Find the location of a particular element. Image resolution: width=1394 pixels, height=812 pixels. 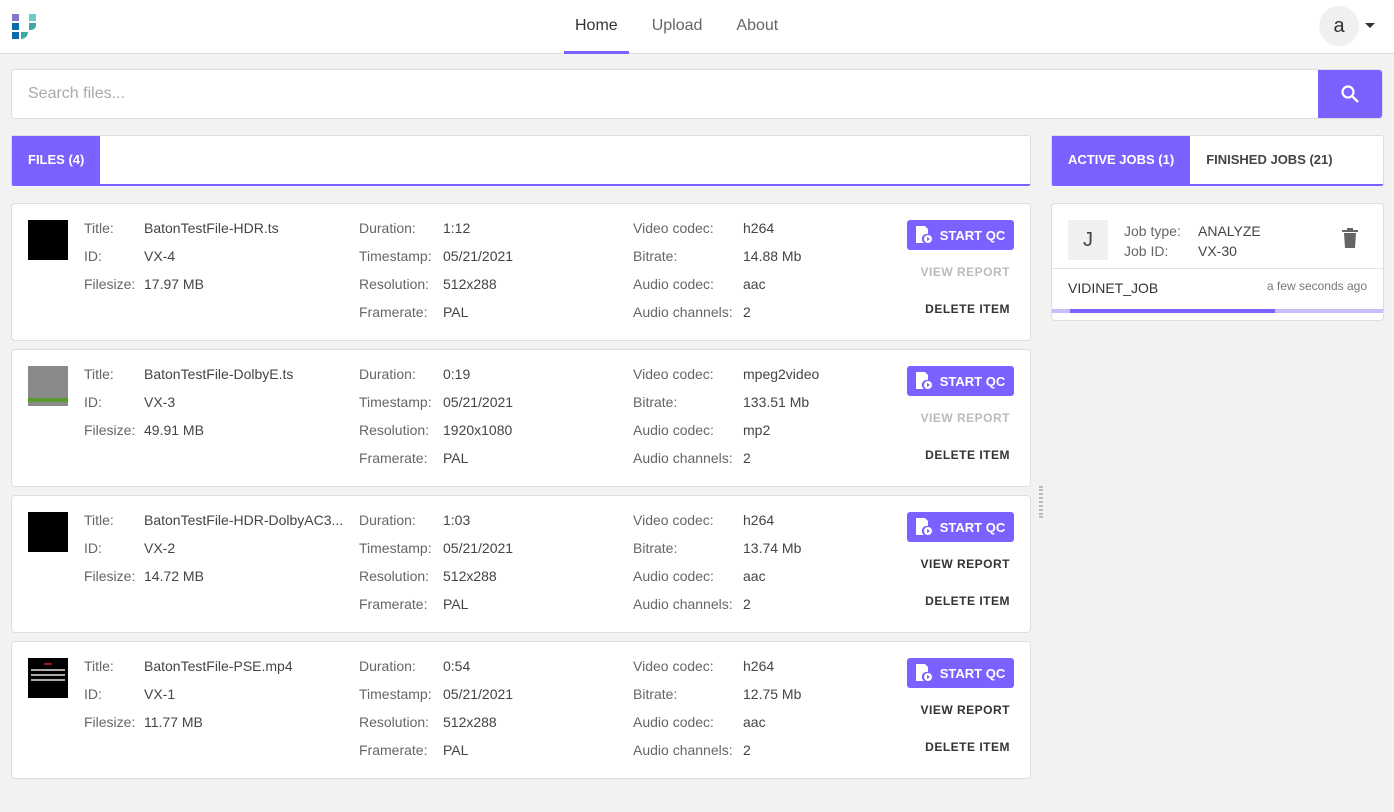

vcodec-value: mpeg2video is located at coordinates (781, 374).